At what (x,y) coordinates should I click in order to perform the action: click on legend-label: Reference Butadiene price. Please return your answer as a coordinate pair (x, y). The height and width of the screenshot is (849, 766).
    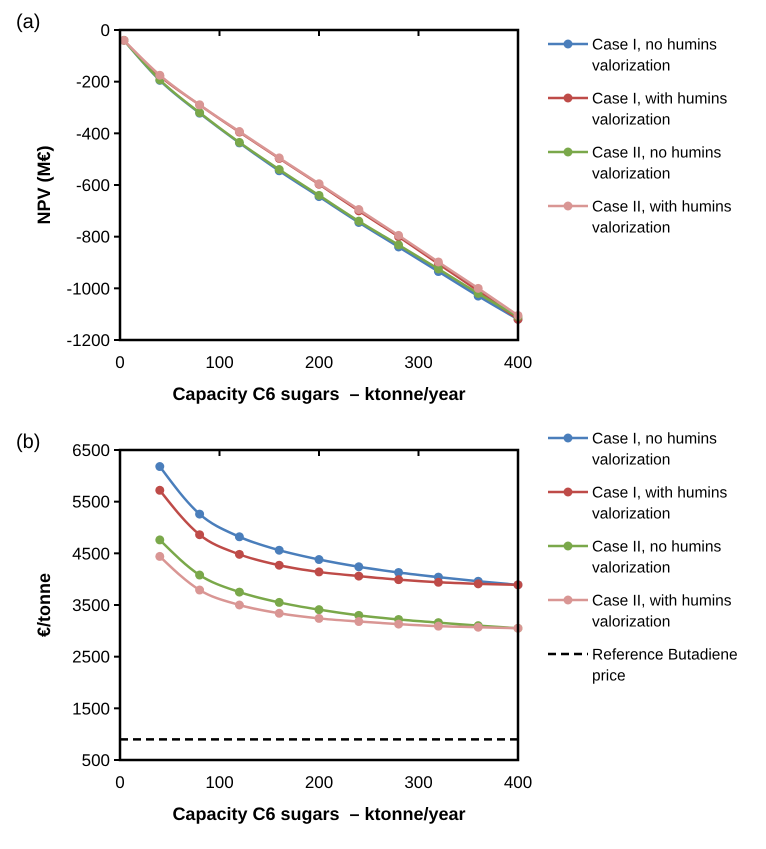
    Looking at the image, I should click on (665, 665).